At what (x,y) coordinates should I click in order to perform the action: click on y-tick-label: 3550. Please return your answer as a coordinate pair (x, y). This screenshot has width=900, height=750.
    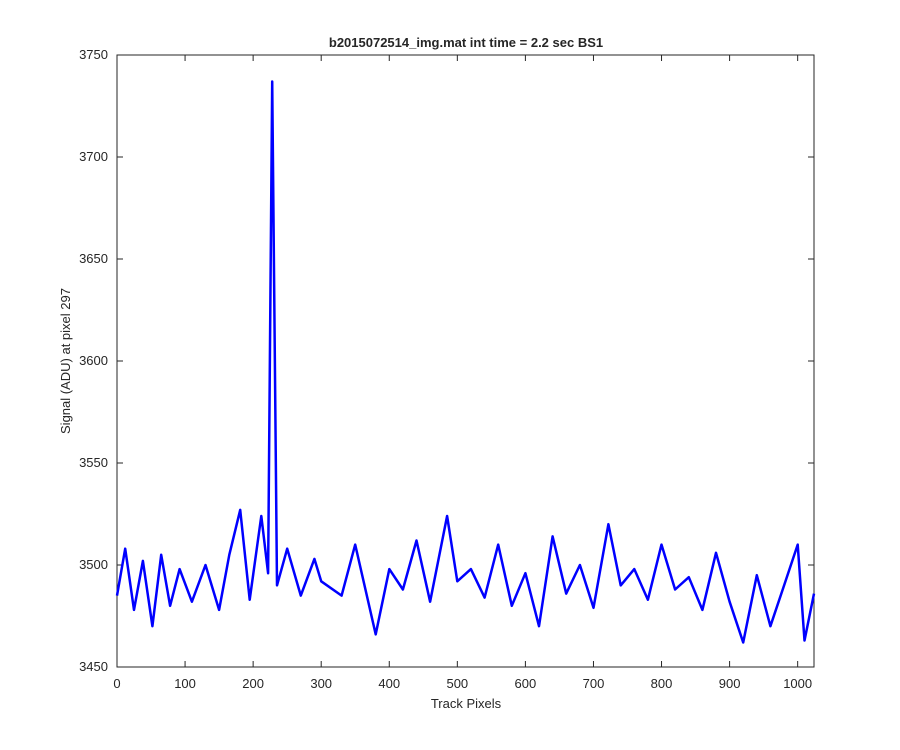
    Looking at the image, I should click on (93, 462).